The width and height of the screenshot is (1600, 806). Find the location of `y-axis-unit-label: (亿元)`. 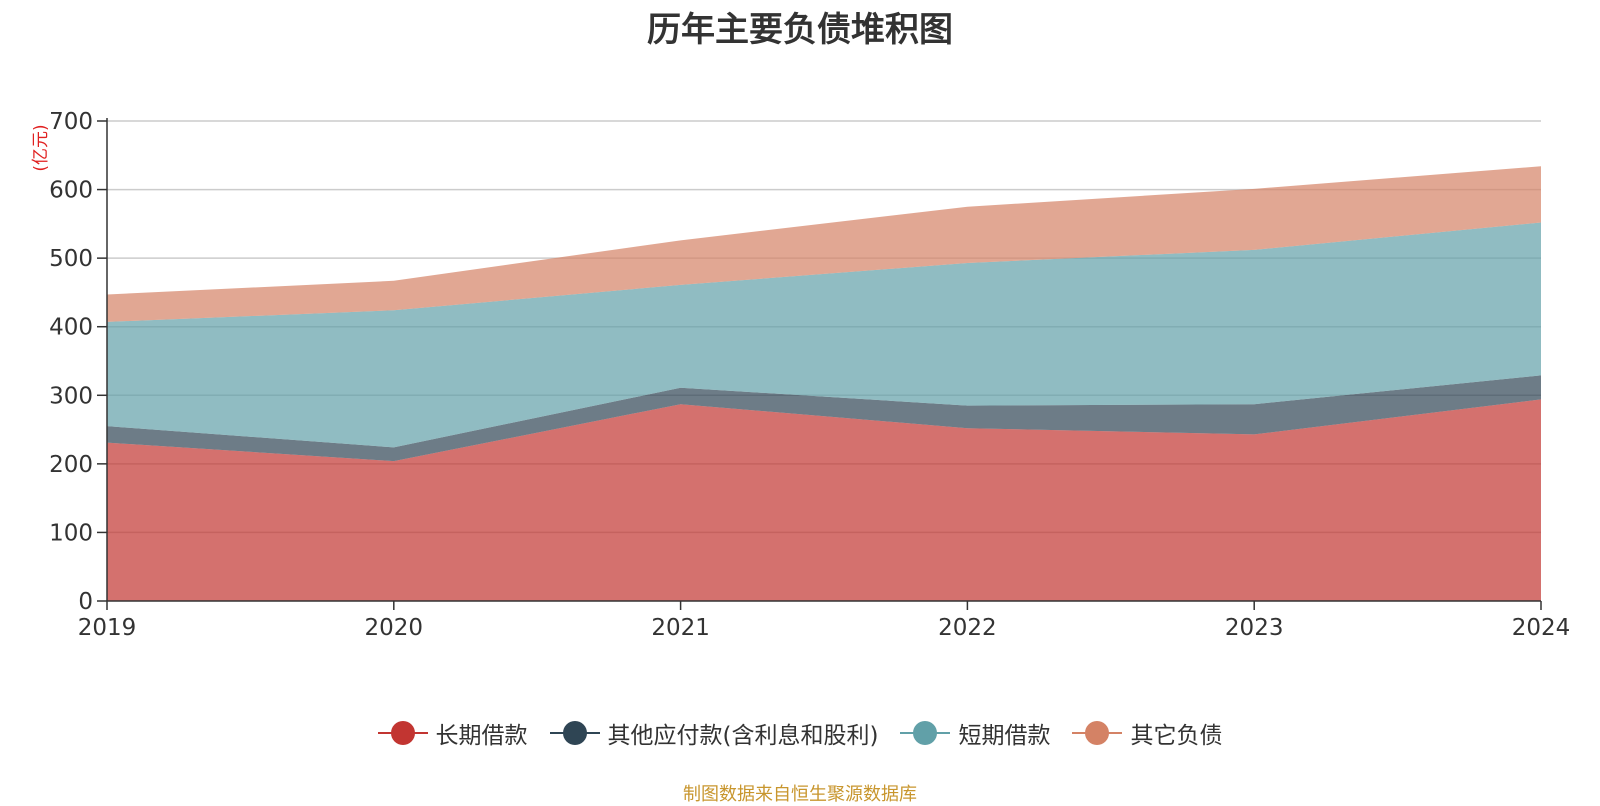

y-axis-unit-label: (亿元) is located at coordinates (41, 147).